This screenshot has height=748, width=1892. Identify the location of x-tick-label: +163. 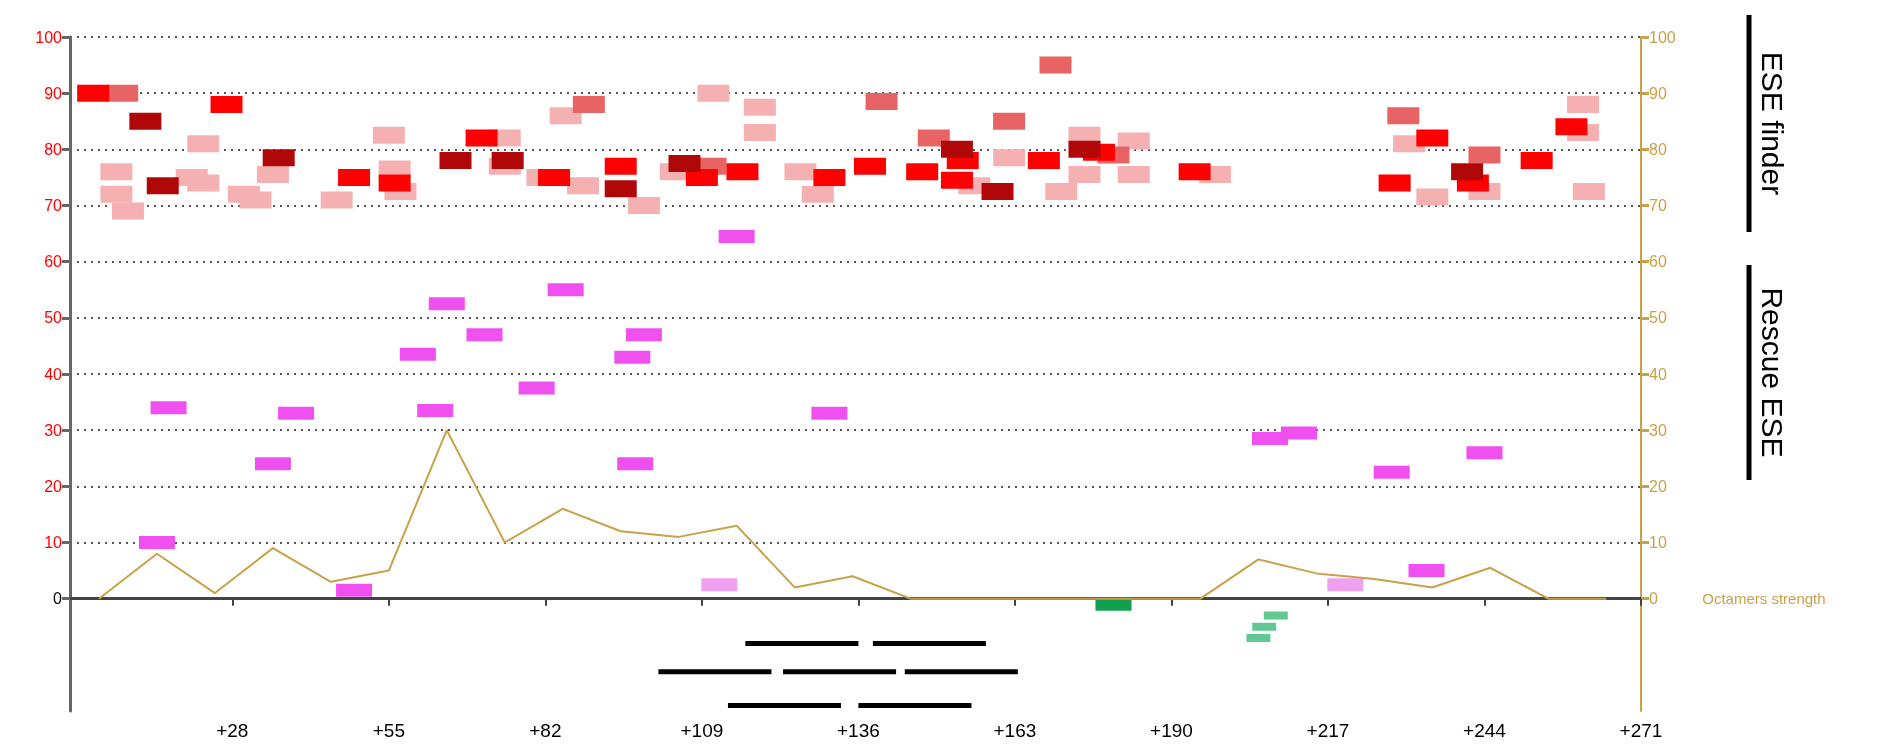
(1015, 730).